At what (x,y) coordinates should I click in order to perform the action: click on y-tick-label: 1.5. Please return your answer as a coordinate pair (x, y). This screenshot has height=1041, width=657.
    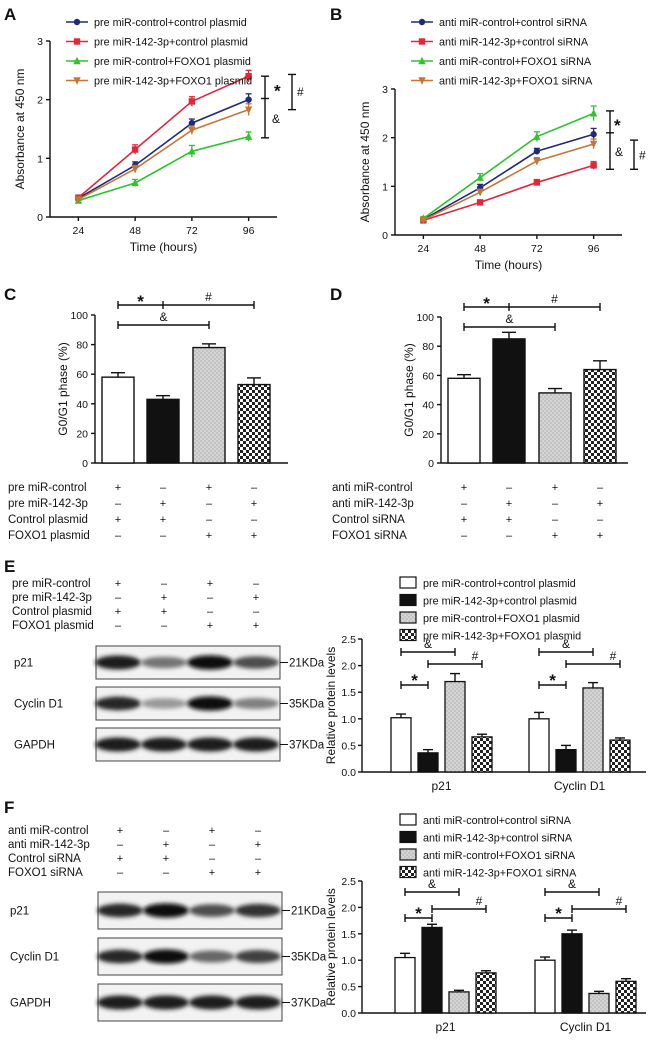
    Looking at the image, I should click on (348, 935).